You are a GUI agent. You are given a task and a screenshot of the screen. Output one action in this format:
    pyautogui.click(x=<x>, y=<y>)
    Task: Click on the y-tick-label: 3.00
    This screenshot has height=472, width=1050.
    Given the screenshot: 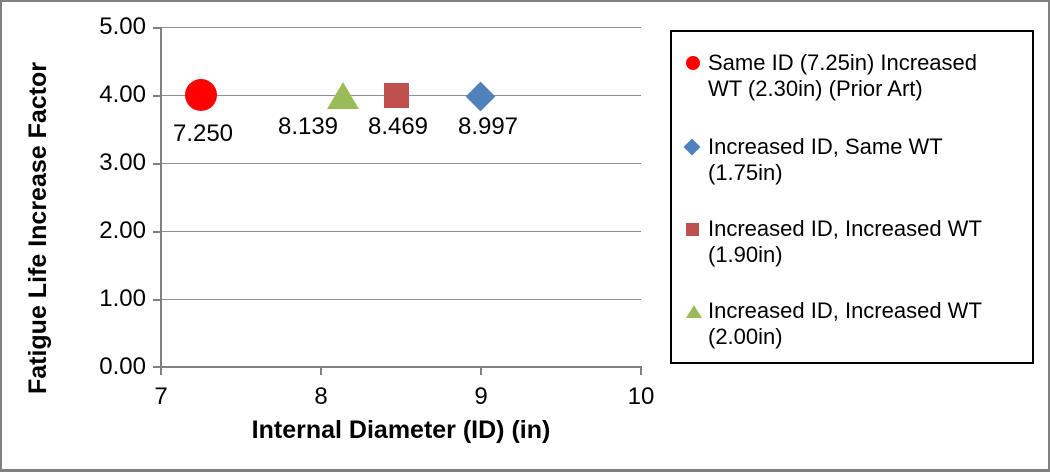 What is the action you would take?
    pyautogui.click(x=122, y=162)
    